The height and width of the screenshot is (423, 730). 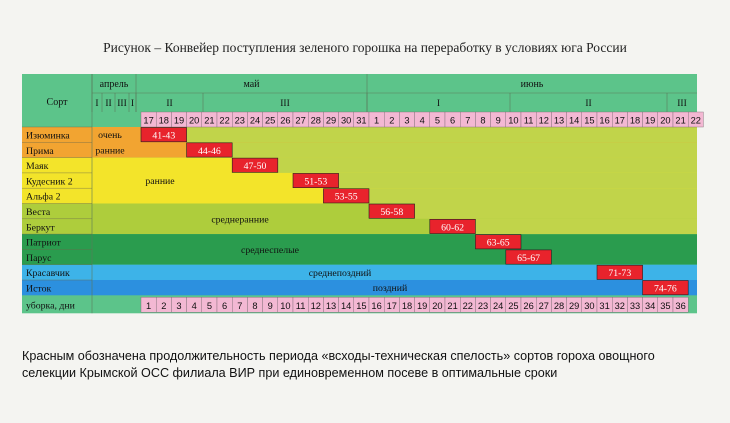 I want to click on harvest-day: 15, so click(x=361, y=306).